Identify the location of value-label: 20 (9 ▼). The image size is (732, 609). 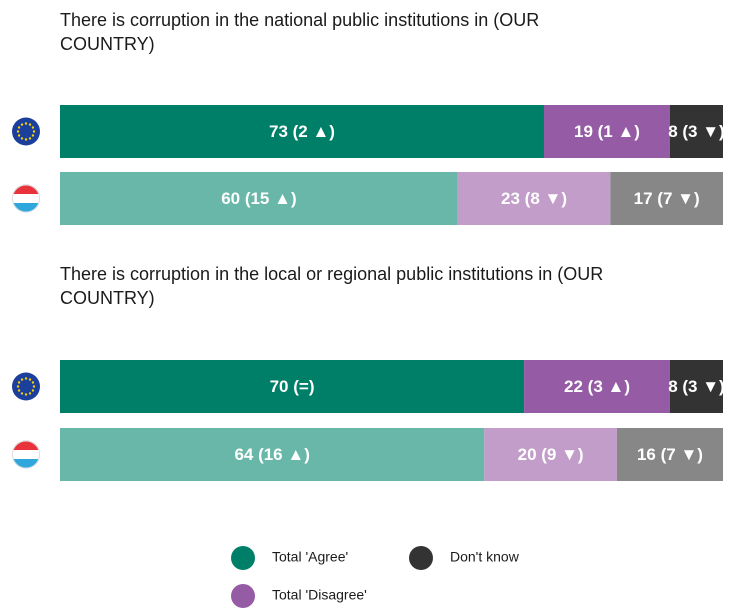
(551, 454).